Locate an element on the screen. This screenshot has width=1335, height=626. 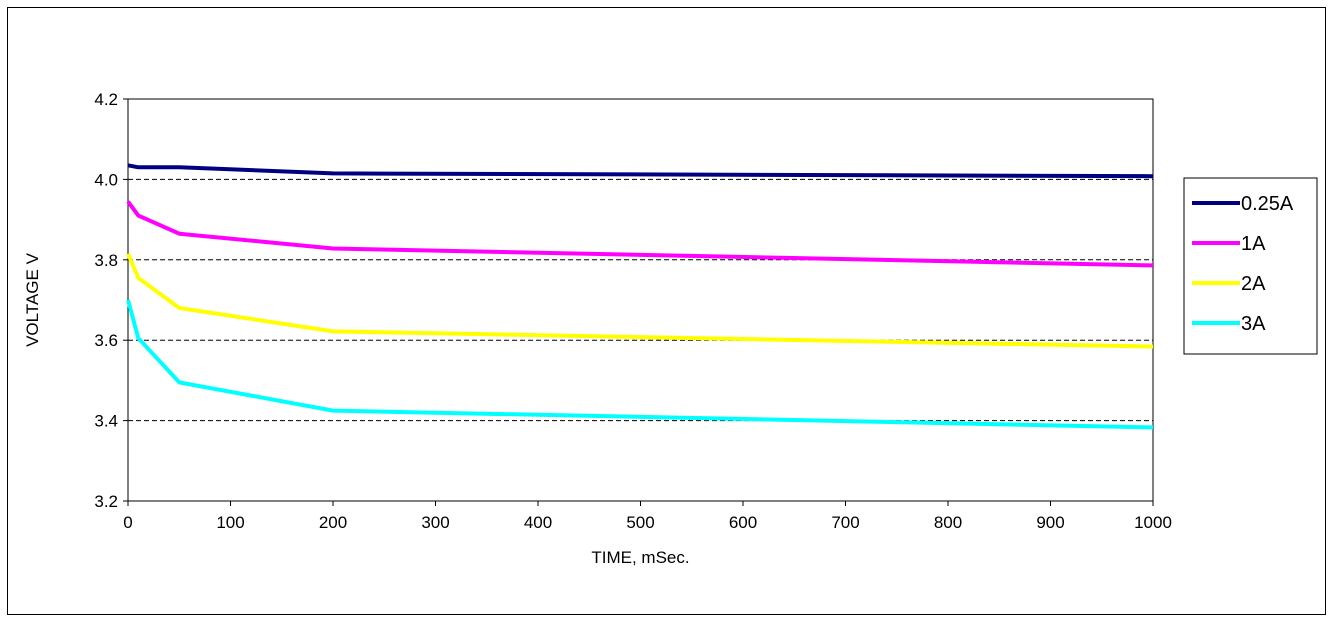
x-tick-label: 400 is located at coordinates (538, 522).